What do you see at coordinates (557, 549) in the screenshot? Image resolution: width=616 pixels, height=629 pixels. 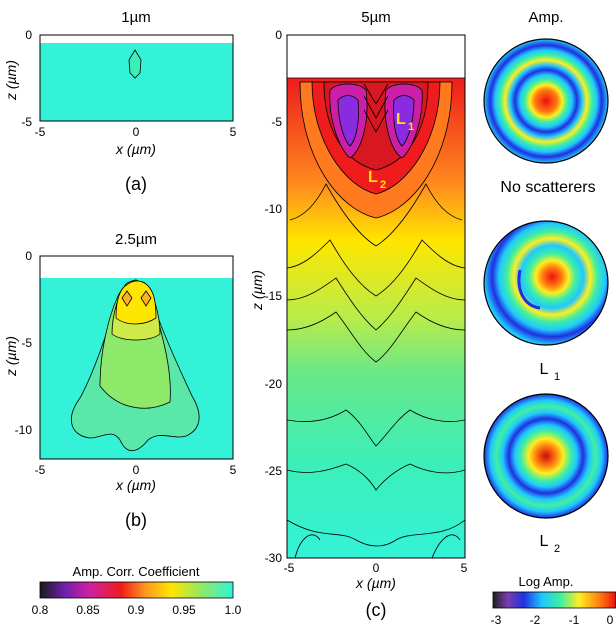 I see `amp-label-l2-sub: 2` at bounding box center [557, 549].